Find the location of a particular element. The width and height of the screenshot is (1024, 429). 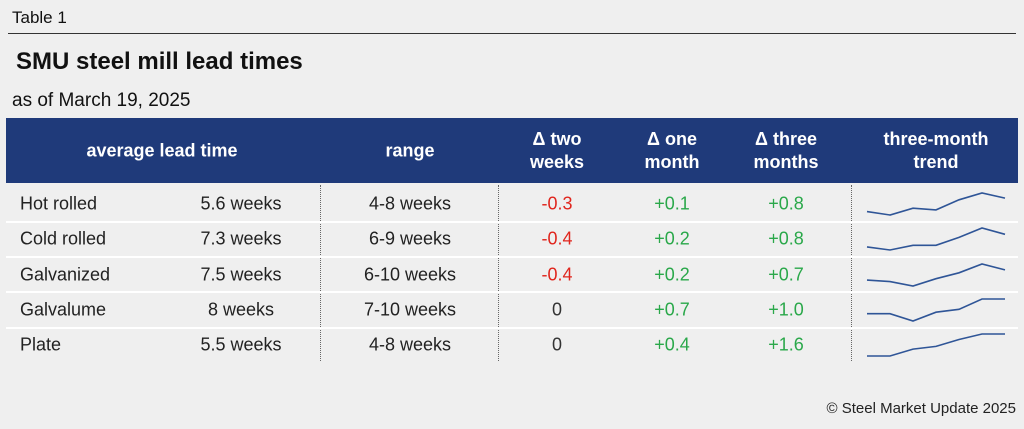

product: Galvanized is located at coordinates (65, 274).